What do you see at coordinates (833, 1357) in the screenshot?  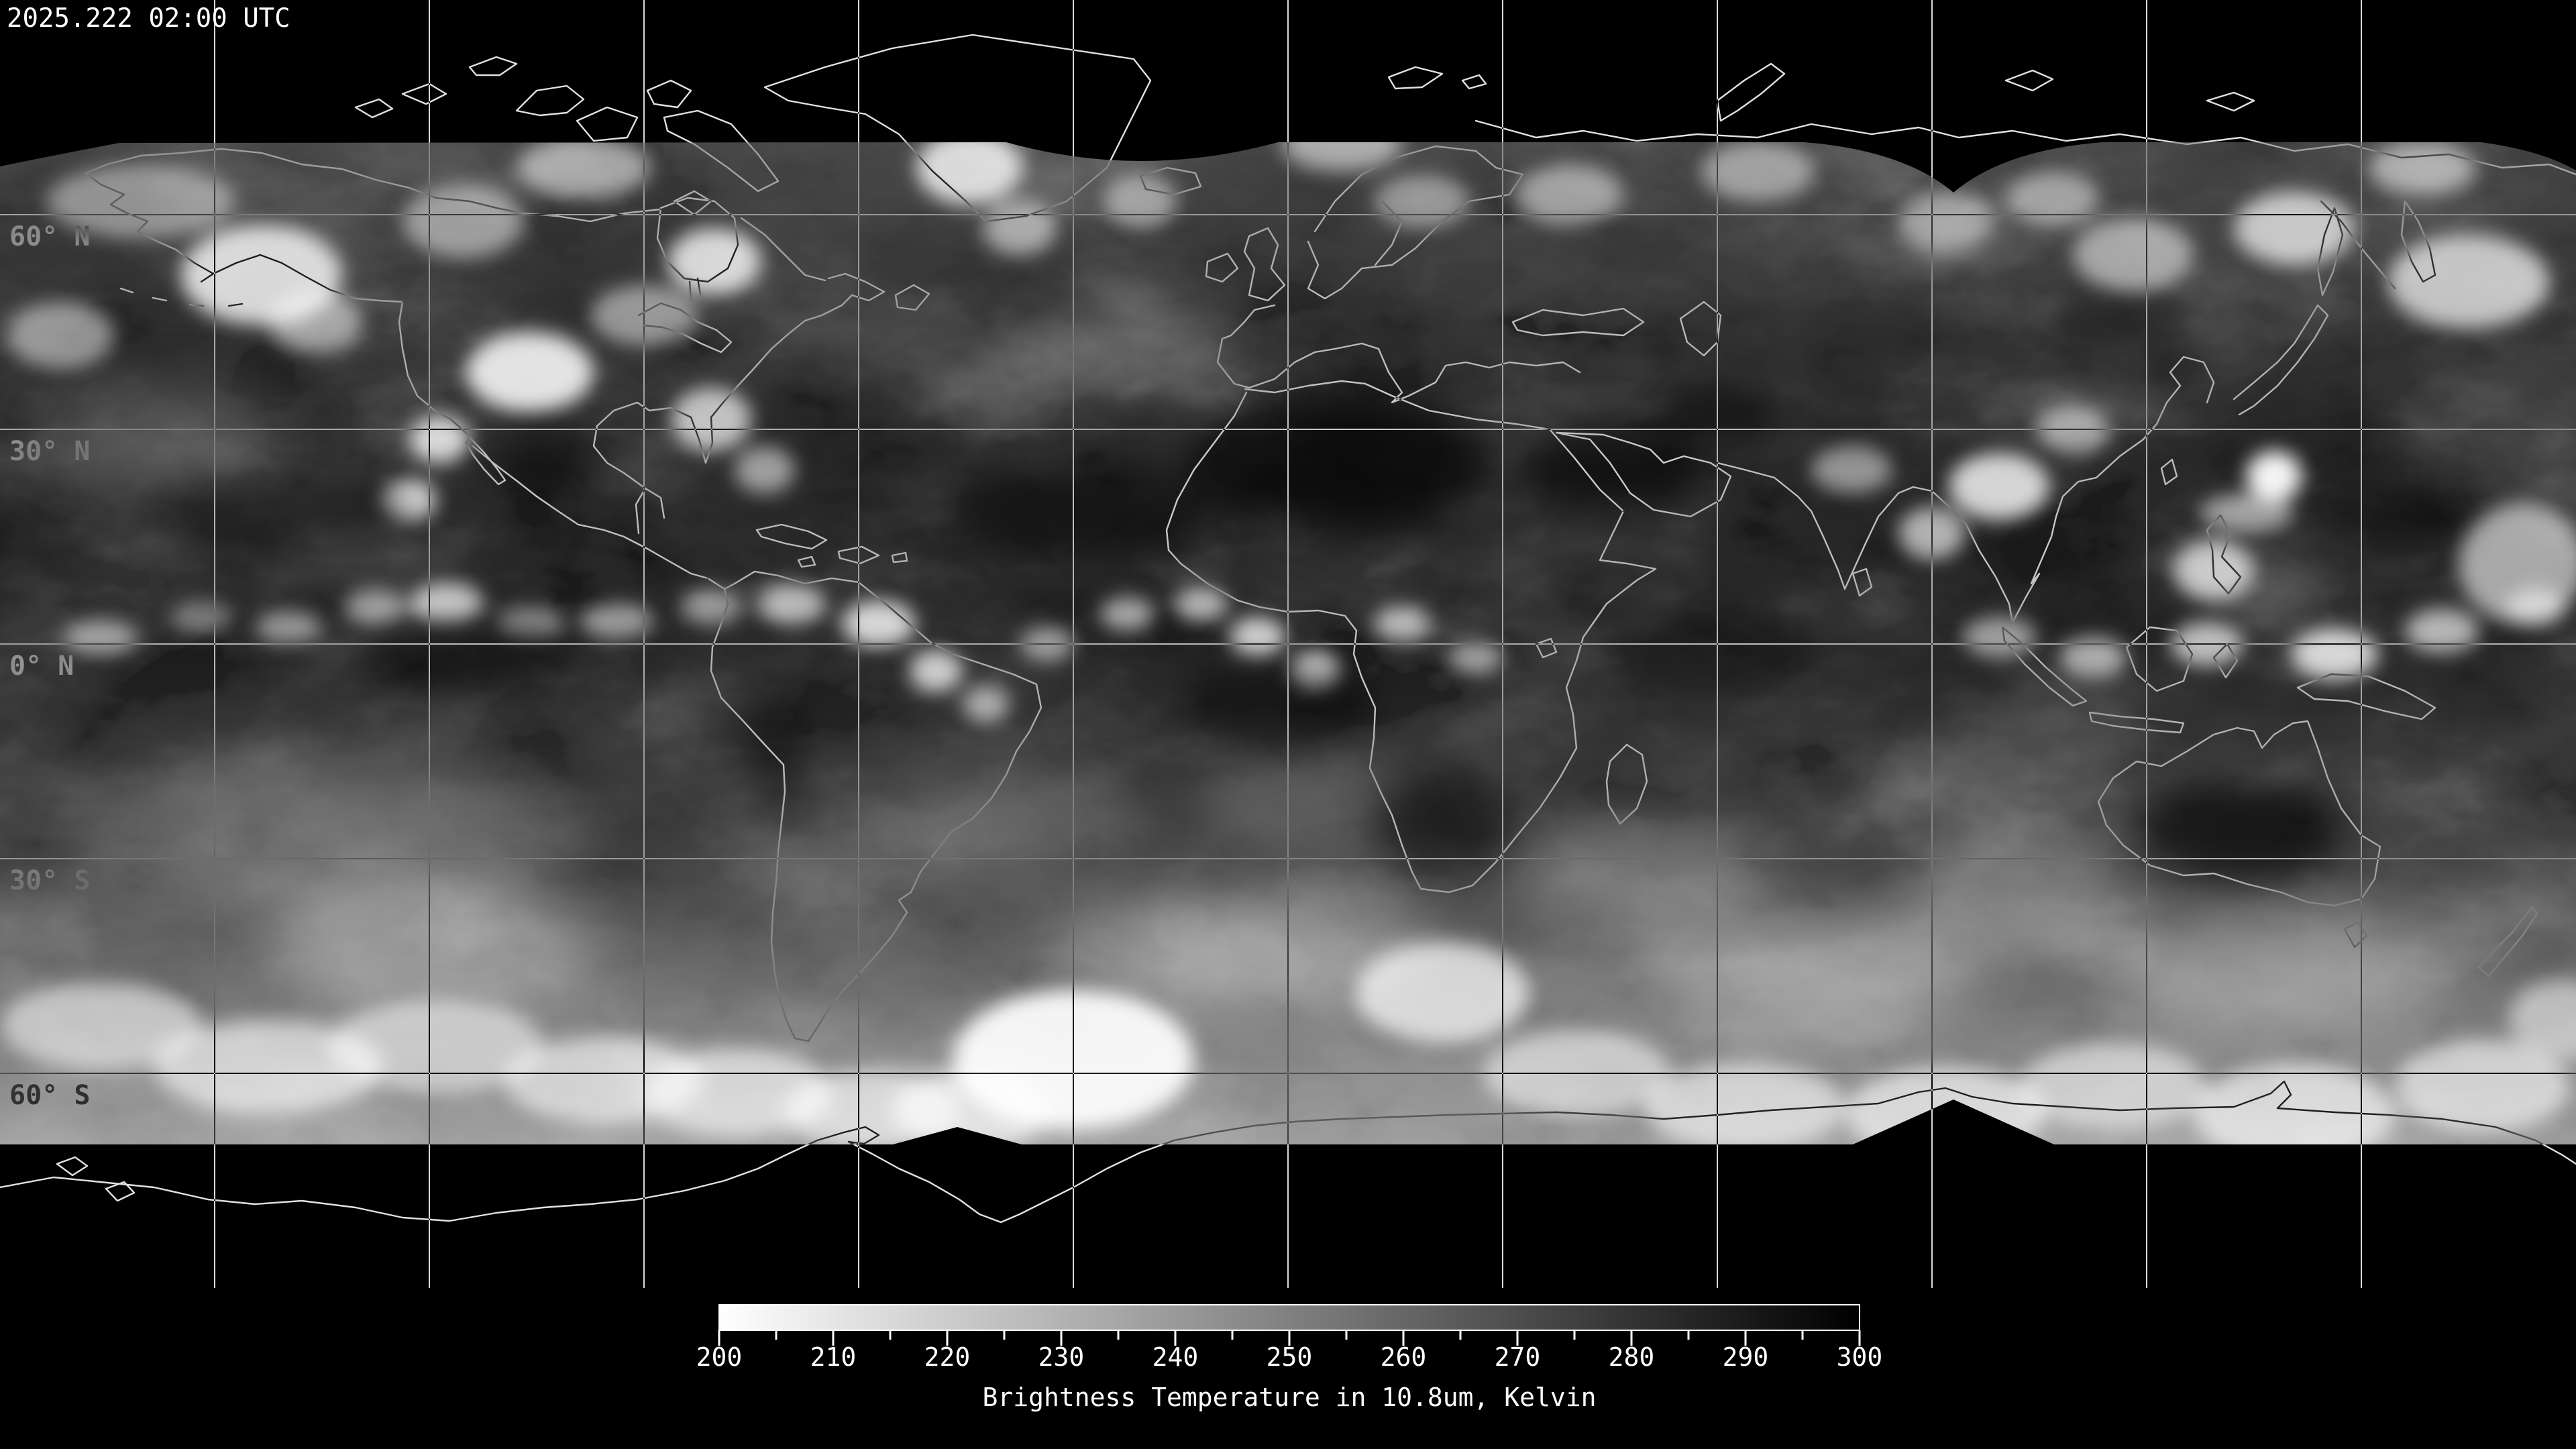 I see `colorbar-tick-210: 210` at bounding box center [833, 1357].